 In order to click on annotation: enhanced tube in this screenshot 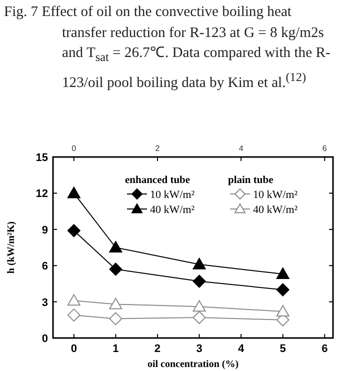, I will do `click(157, 180)`.